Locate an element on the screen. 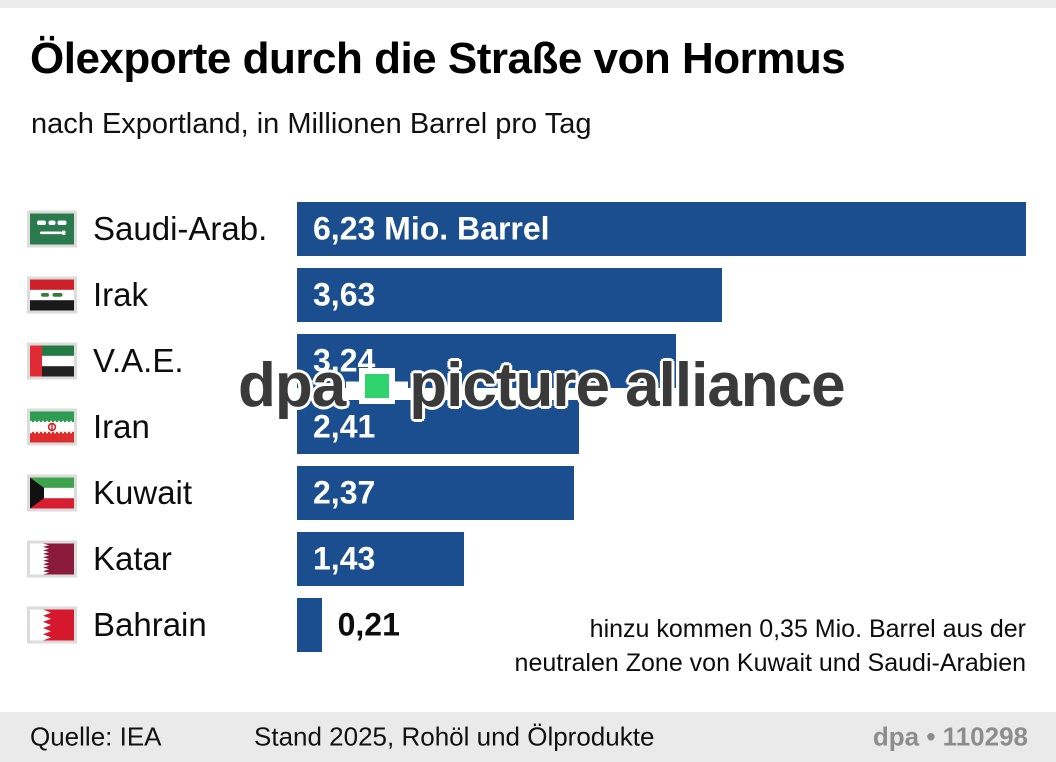 The height and width of the screenshot is (762, 1056). chart-row-bahrain: Bahrain 0,21 is located at coordinates (528, 625).